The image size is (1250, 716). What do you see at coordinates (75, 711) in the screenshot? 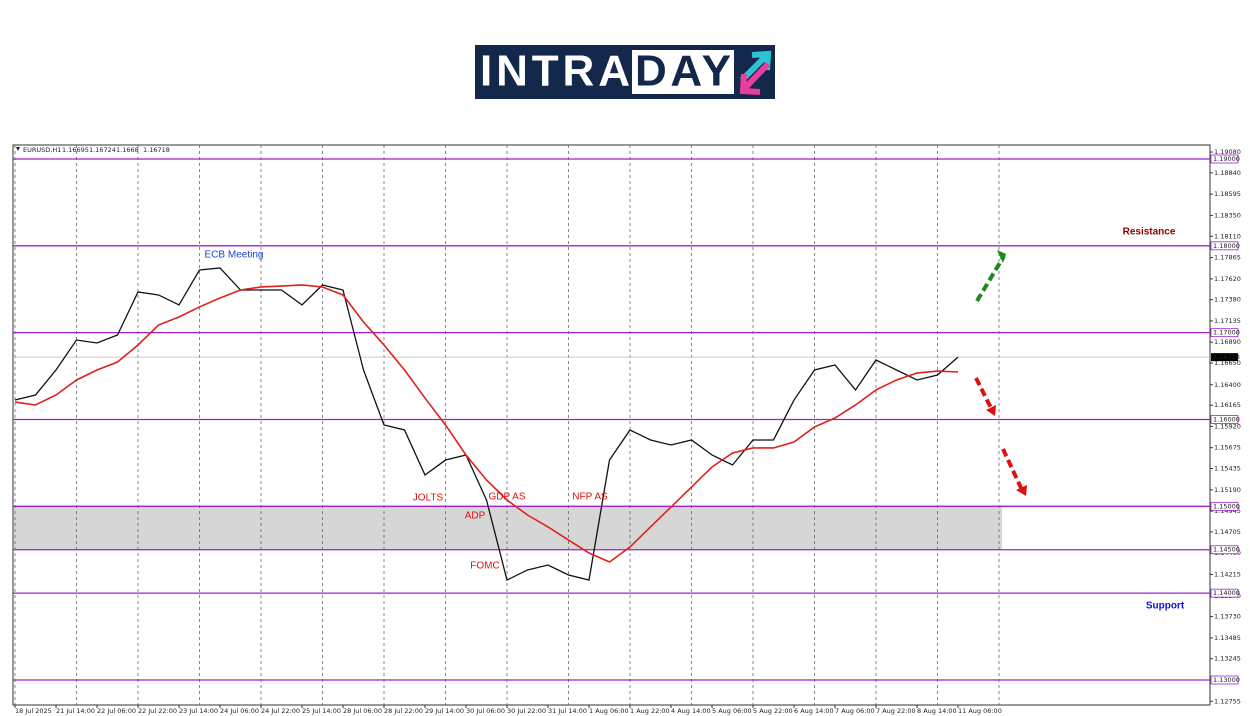
I see `x-tick-label: 21 Jul 14:00` at bounding box center [75, 711].